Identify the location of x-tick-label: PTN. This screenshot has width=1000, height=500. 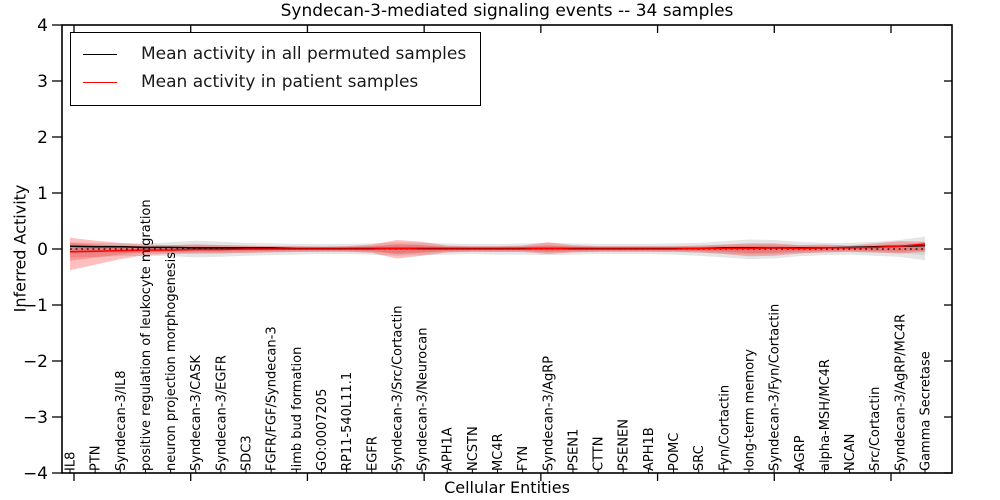
(96, 458).